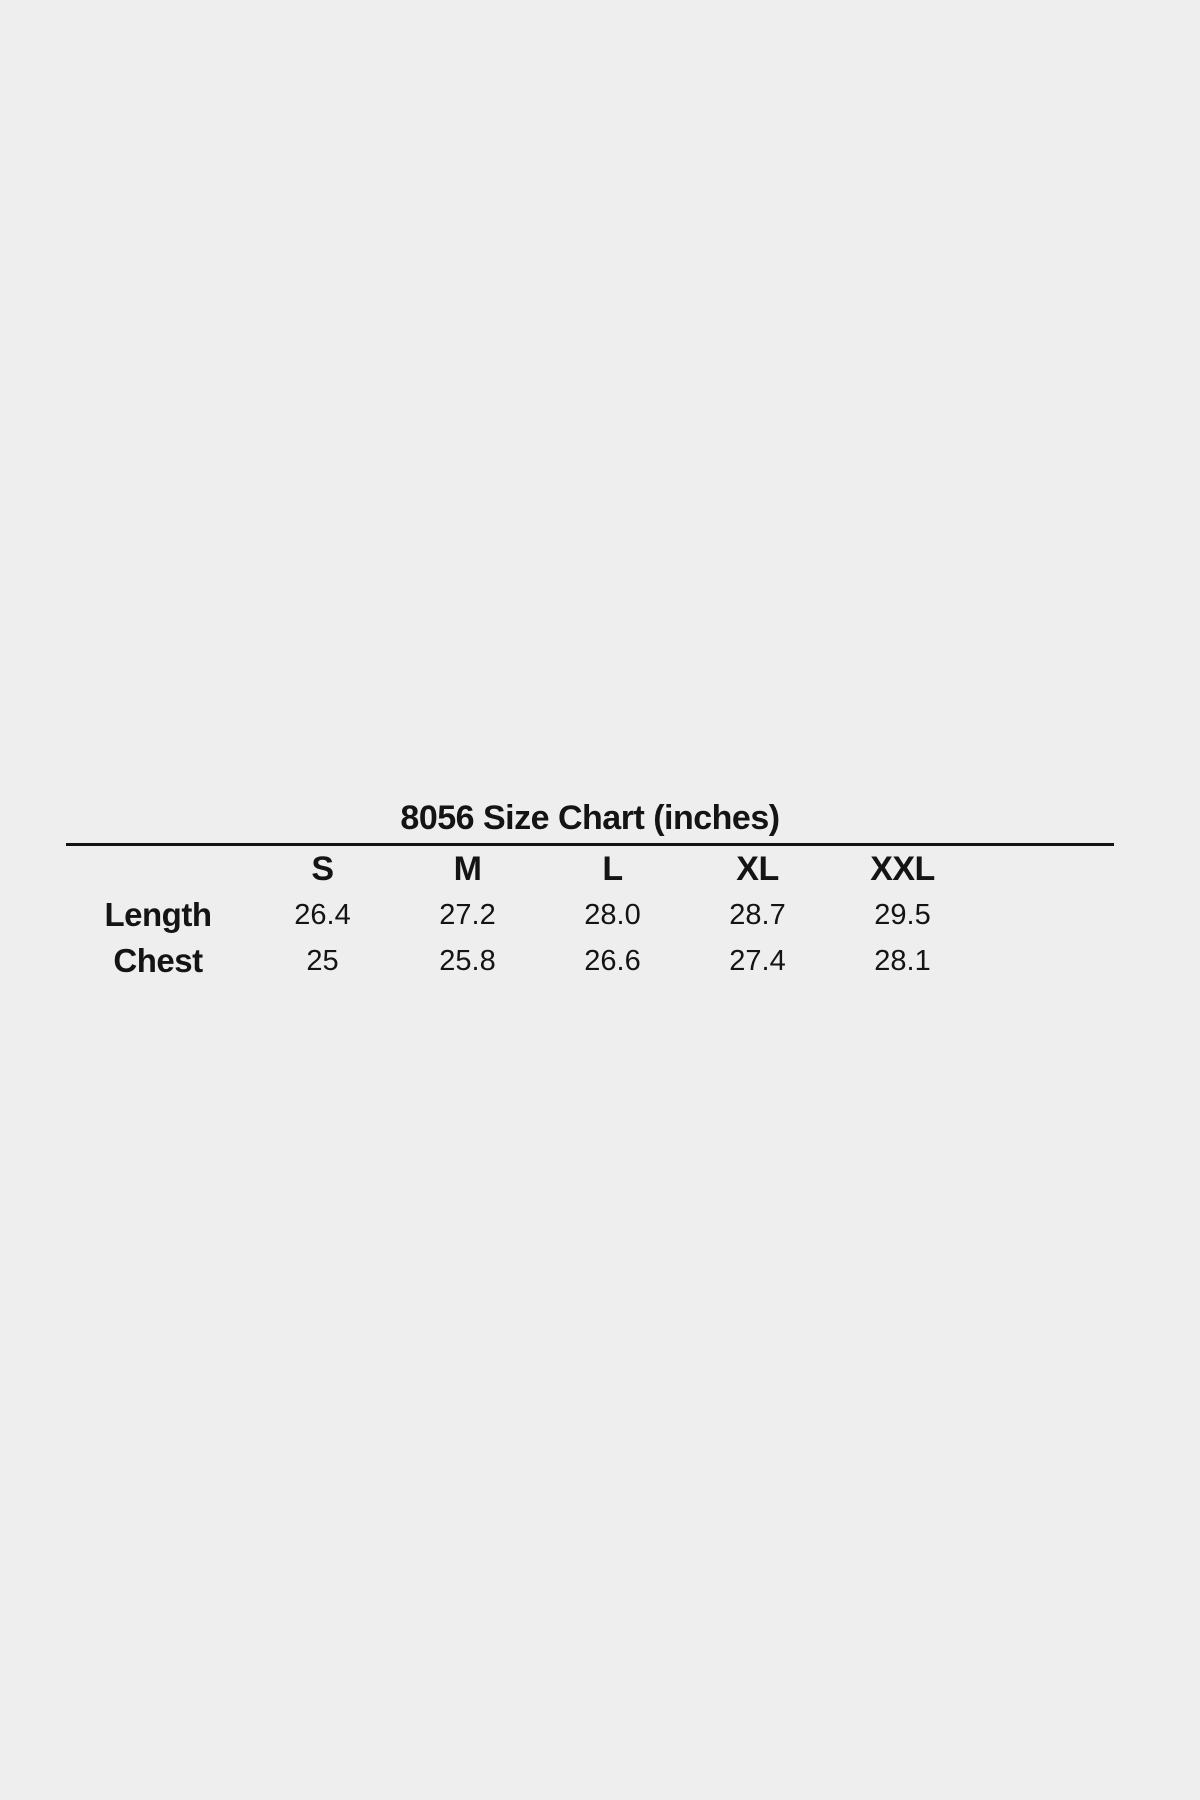  I want to click on cell-chest-xxl: 28.1, so click(902, 960).